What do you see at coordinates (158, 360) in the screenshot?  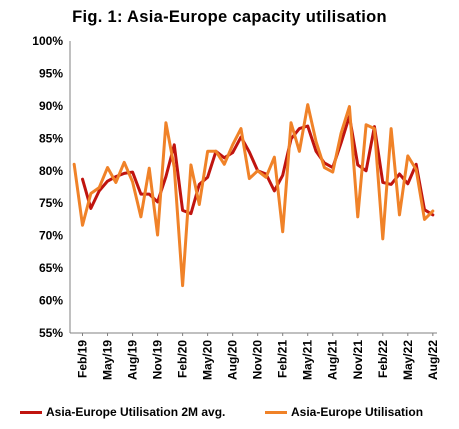 I see `x-tick-label: Nov/19` at bounding box center [158, 360].